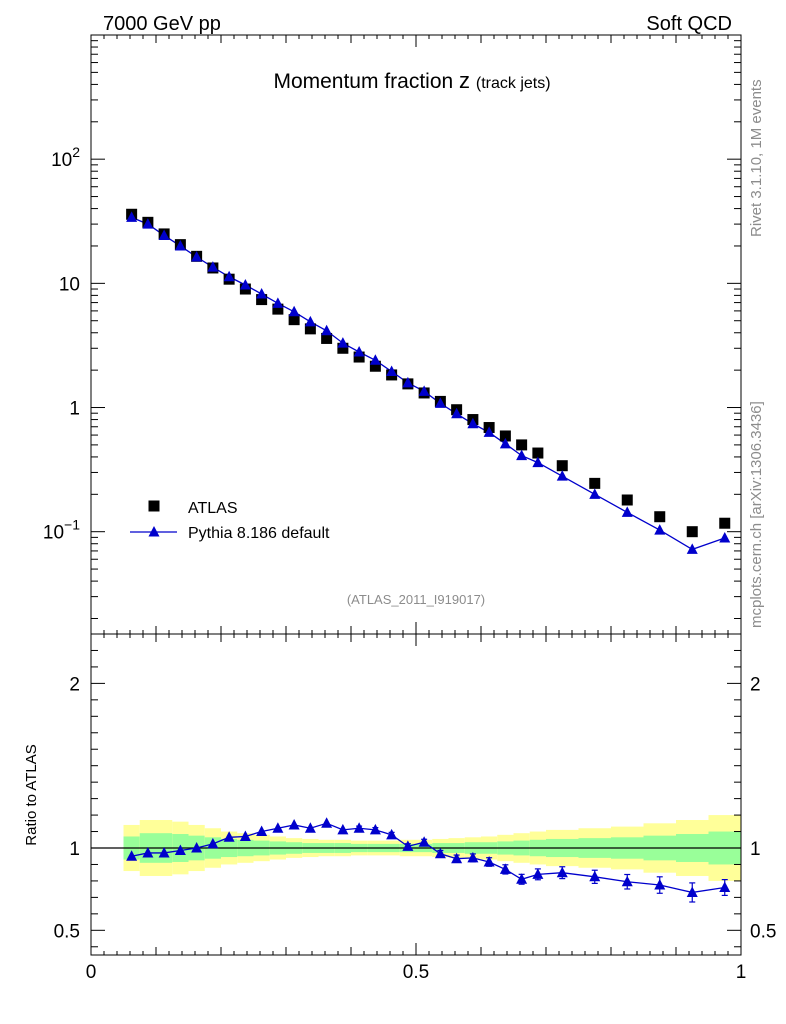 The height and width of the screenshot is (1024, 786). Describe the element at coordinates (363, 81) in the screenshot. I see `chart-title-text: Momentum fraction` at that location.